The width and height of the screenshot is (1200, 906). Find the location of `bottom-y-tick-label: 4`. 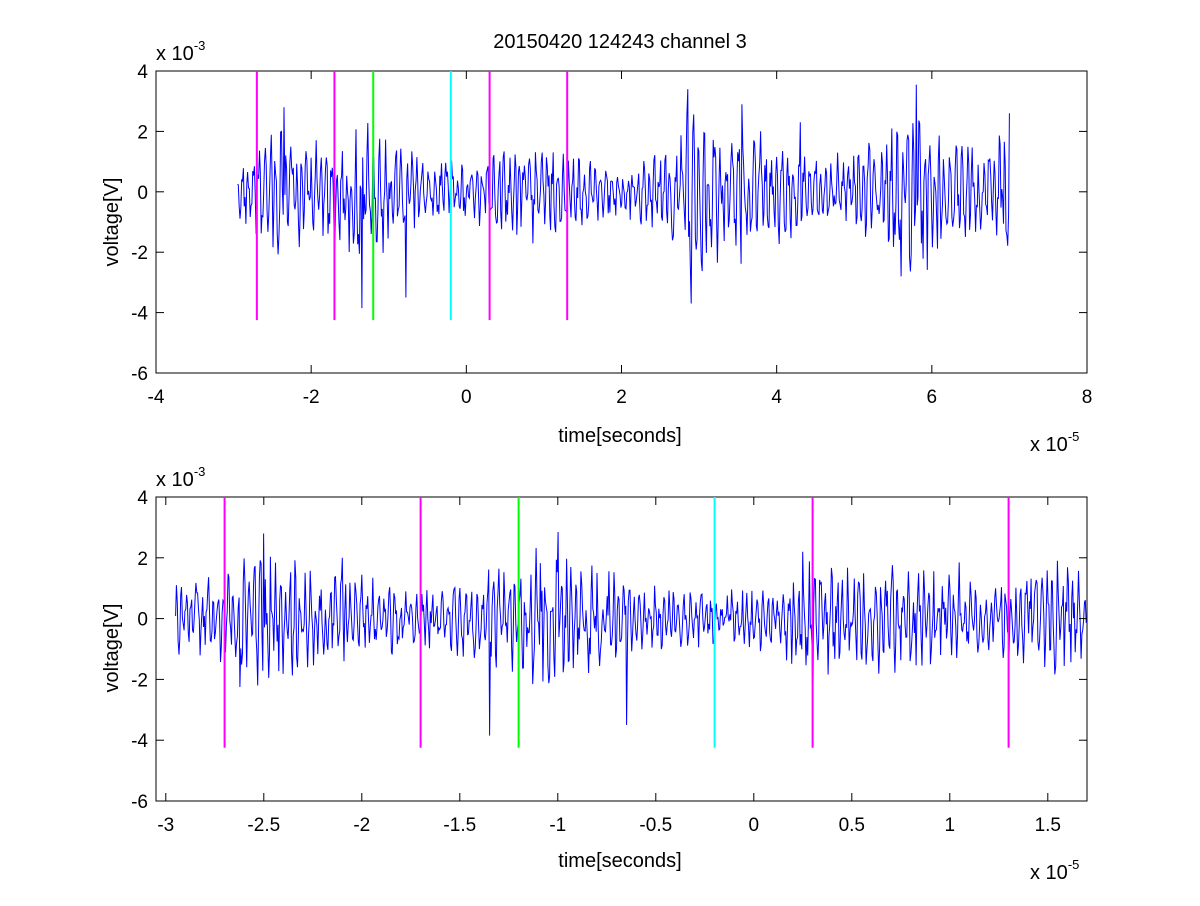

bottom-y-tick-label: 4 is located at coordinates (142, 498).